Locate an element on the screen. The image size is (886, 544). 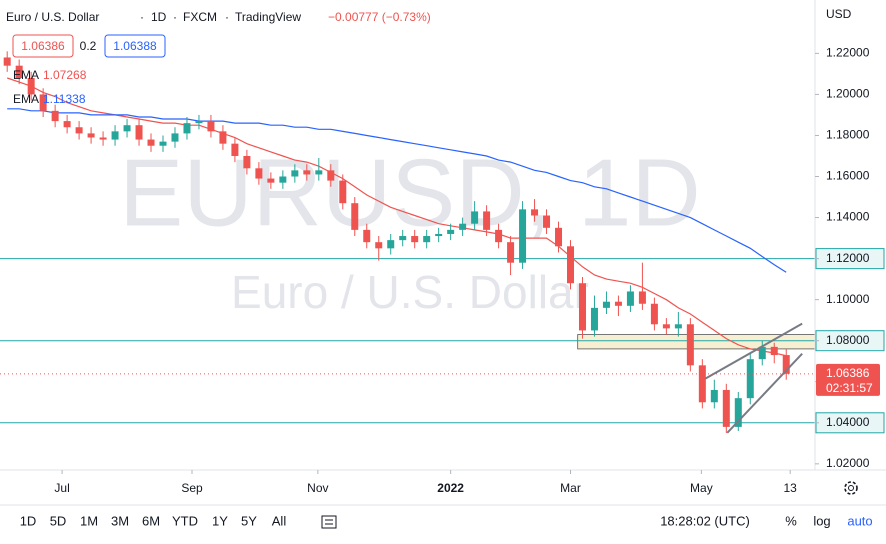
y-tick-label: 1.12000 is located at coordinates (848, 258).